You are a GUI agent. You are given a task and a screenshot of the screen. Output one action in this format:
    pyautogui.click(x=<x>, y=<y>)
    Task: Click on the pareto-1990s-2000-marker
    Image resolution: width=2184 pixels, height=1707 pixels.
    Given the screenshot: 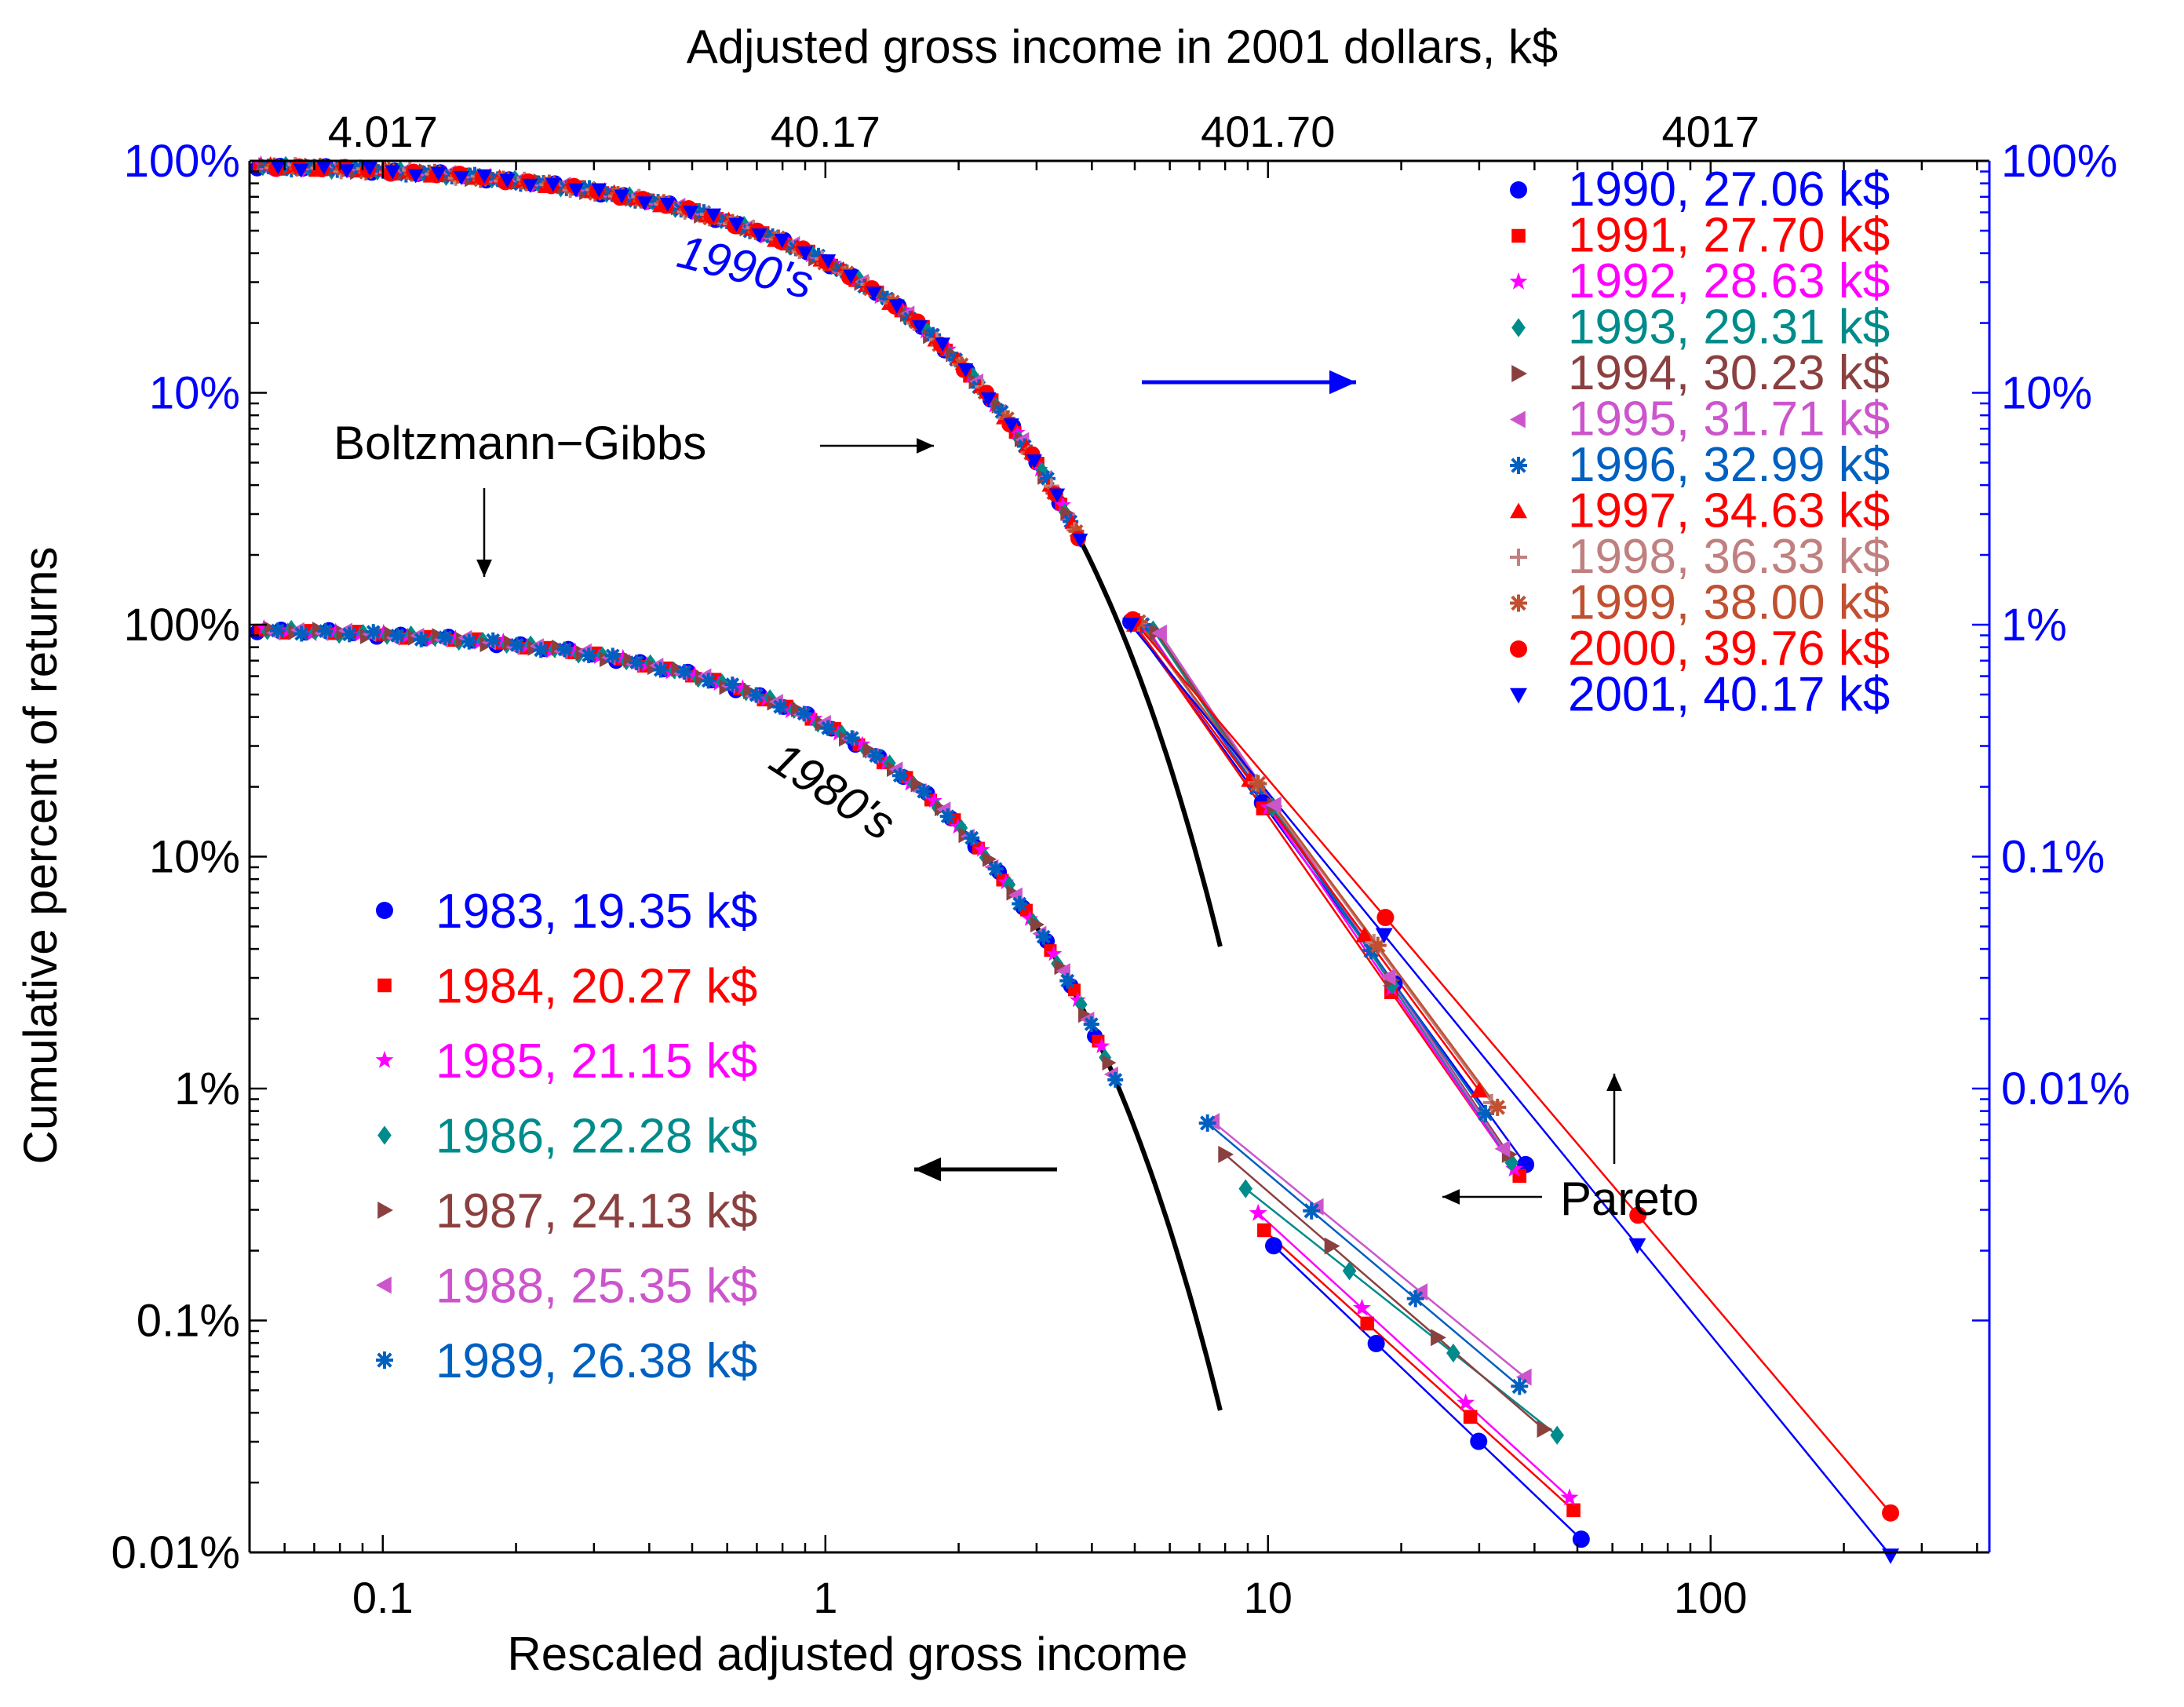 What is the action you would take?
    pyautogui.click(x=1385, y=918)
    